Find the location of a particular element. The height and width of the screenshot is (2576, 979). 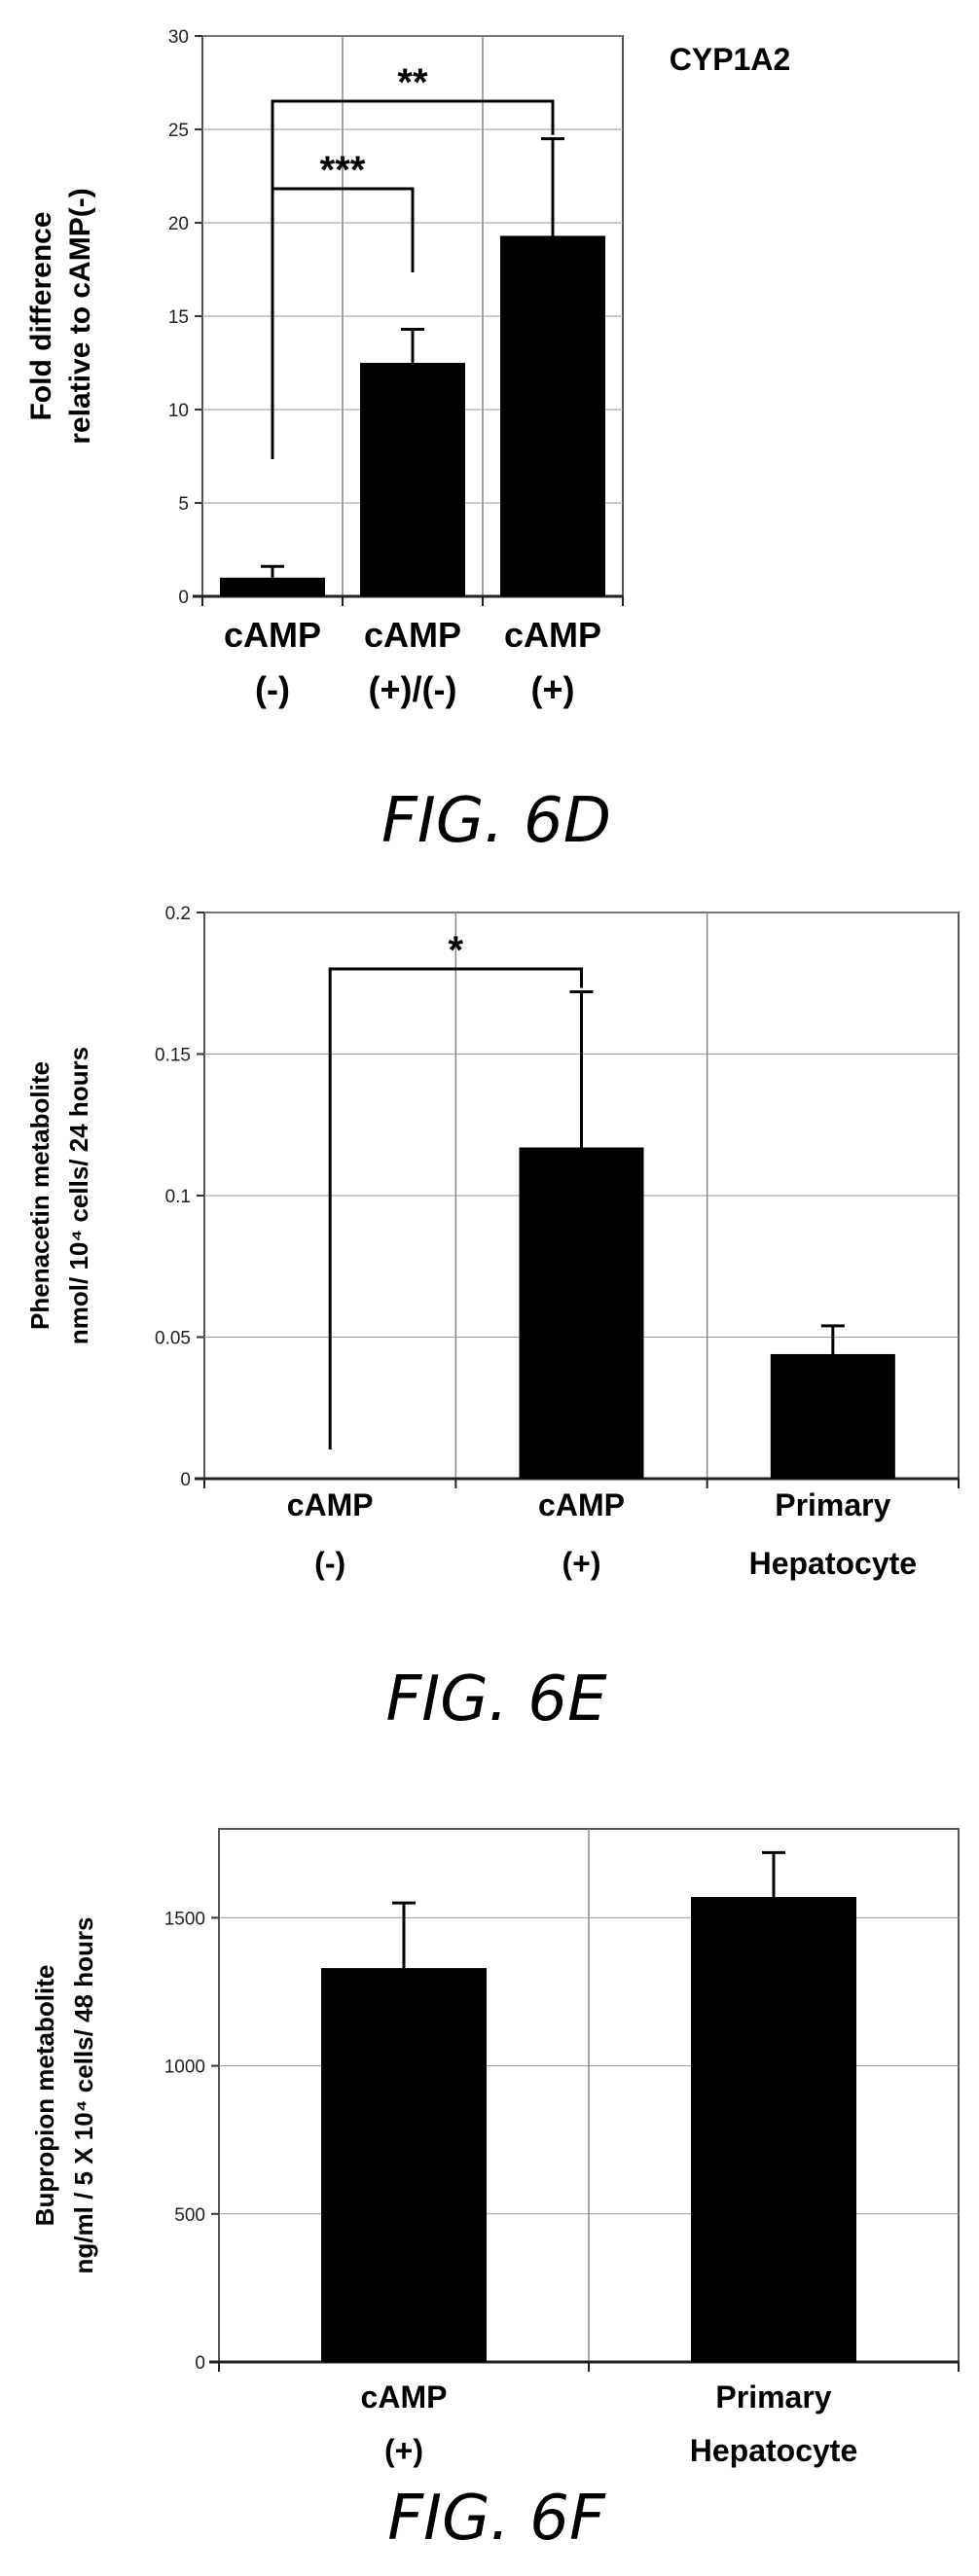

y-axis-label: Phenacetin metabolite is located at coordinates (40, 1195).